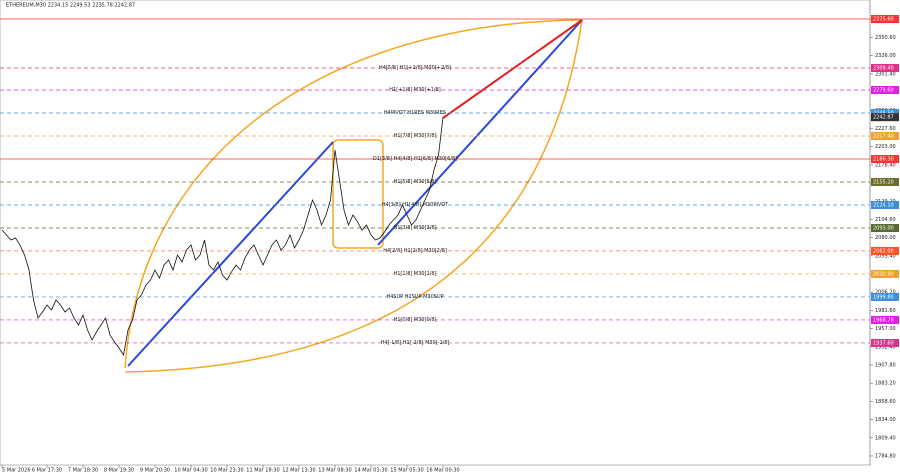  I want to click on y-tick-label: 1834.00, so click(885, 420).